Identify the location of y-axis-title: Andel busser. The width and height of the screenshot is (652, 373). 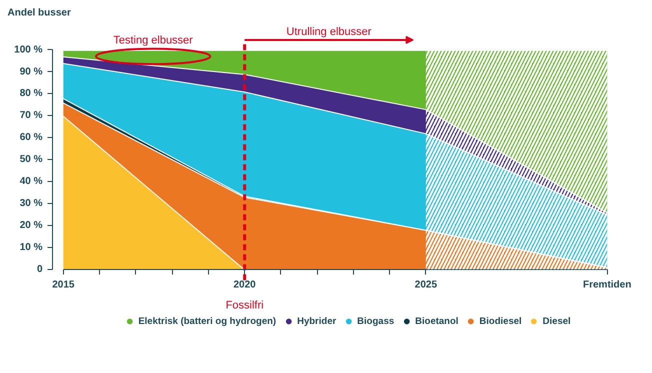
(39, 13).